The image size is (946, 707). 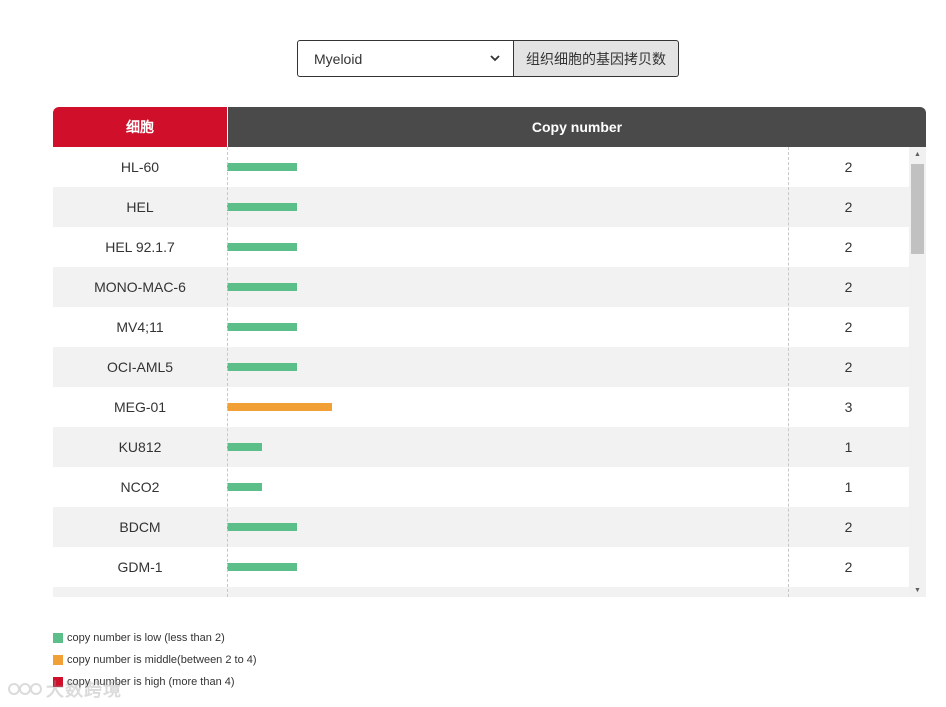 I want to click on cell-line-name: OCI-AML5, so click(x=140, y=367).